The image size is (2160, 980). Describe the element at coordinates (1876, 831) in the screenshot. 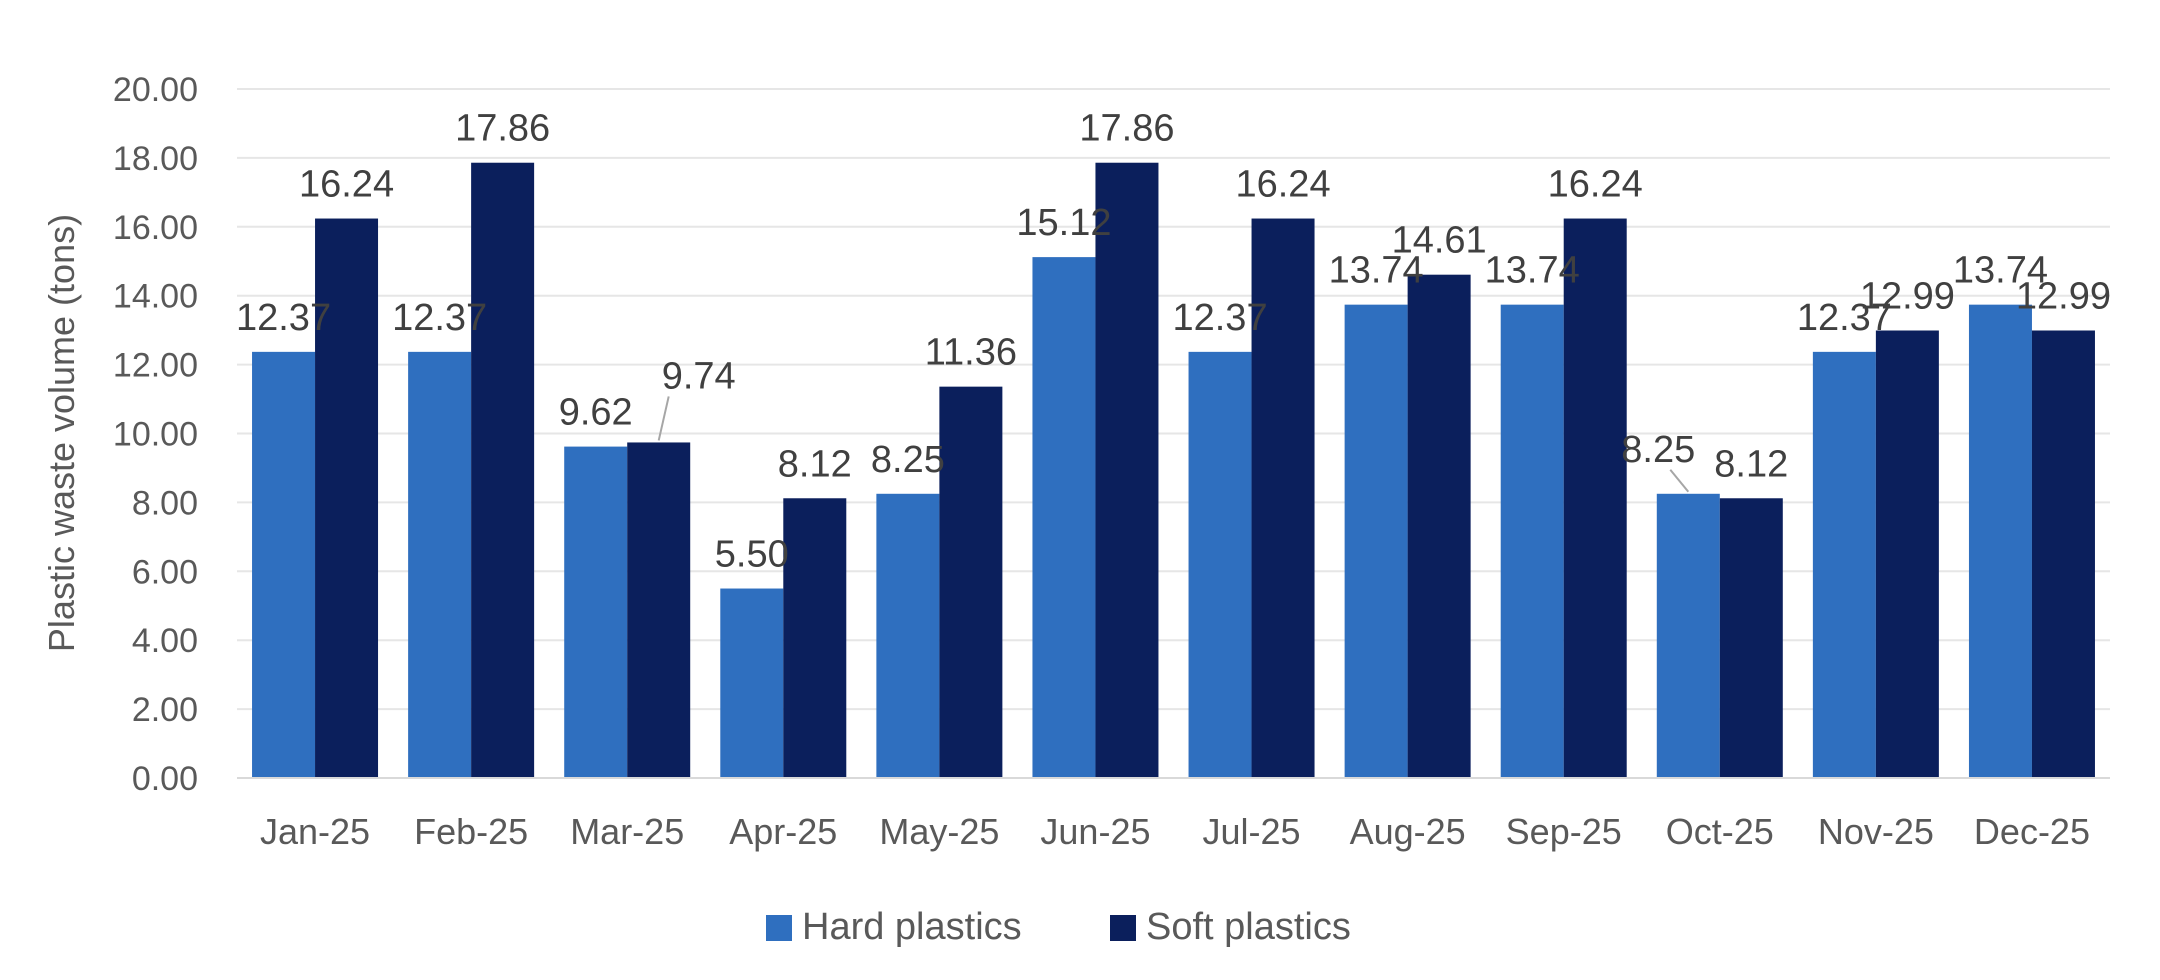

I see `x-tick-label: Nov-25` at that location.